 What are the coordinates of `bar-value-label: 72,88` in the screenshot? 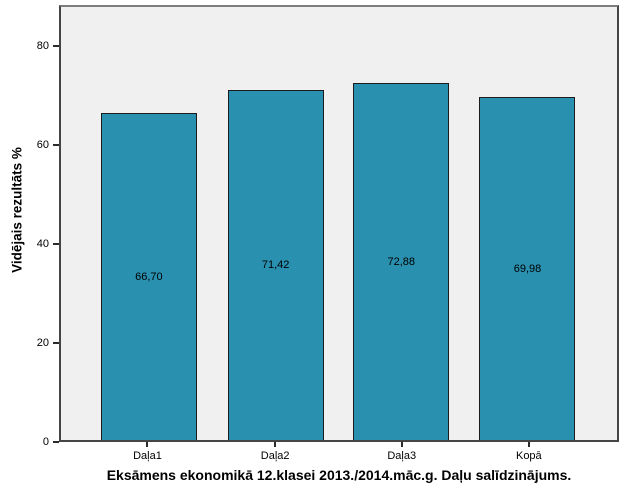 It's located at (401, 261).